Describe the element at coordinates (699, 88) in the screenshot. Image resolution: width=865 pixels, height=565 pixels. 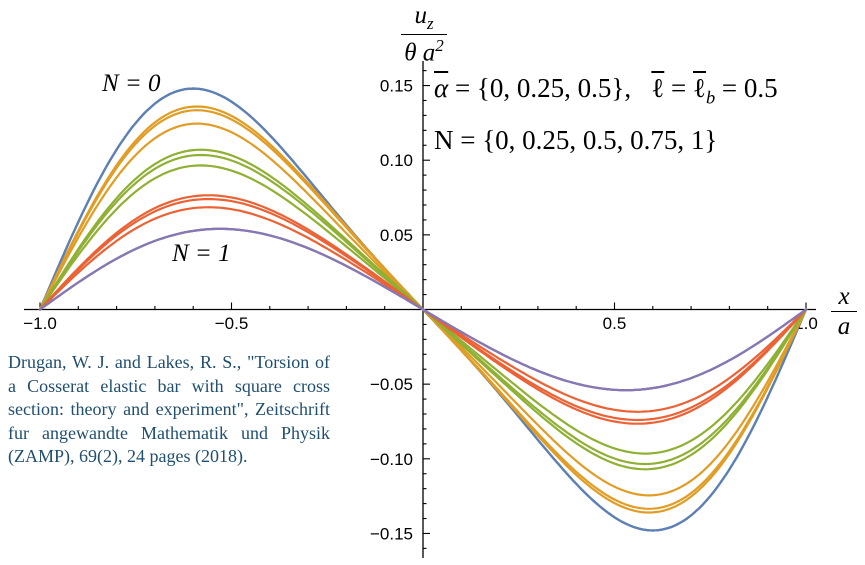
I see `ell-bar-b-symbol: ℓ` at that location.